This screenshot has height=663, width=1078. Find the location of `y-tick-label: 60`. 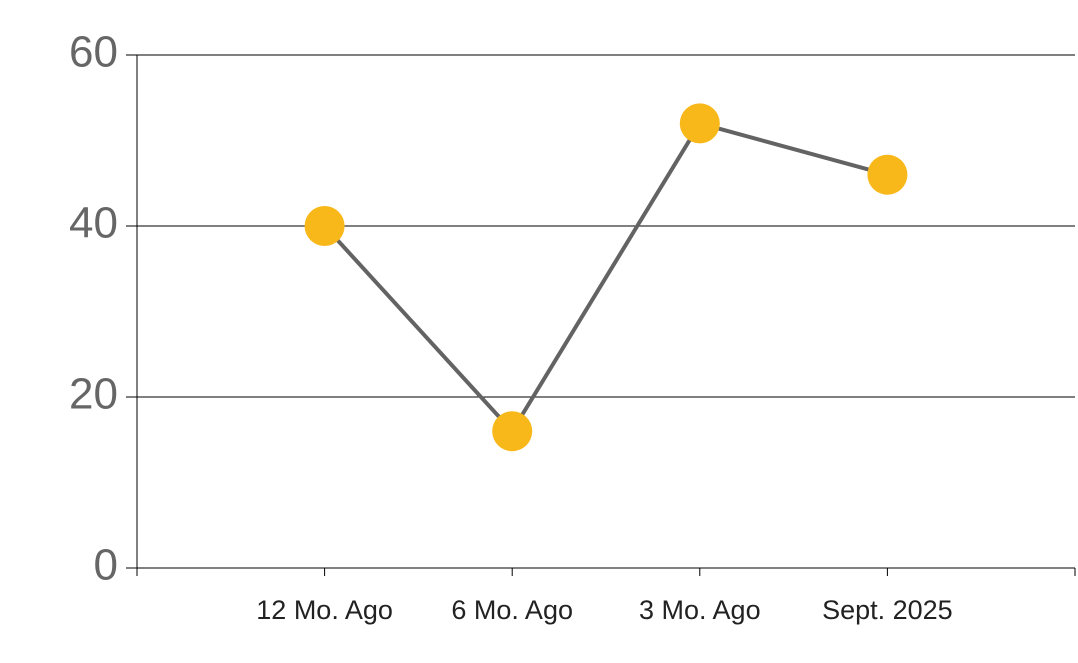

y-tick-label: 60 is located at coordinates (93, 52).